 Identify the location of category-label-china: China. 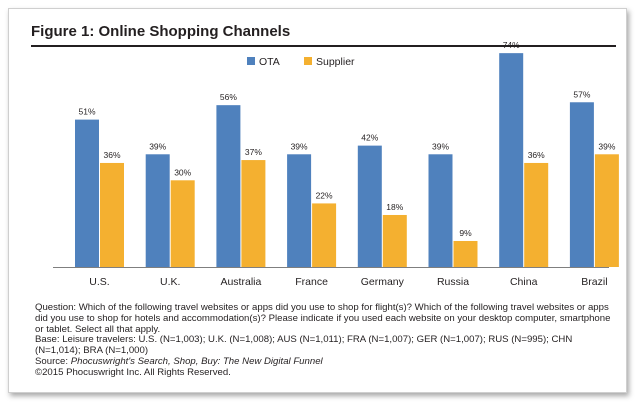
(524, 282).